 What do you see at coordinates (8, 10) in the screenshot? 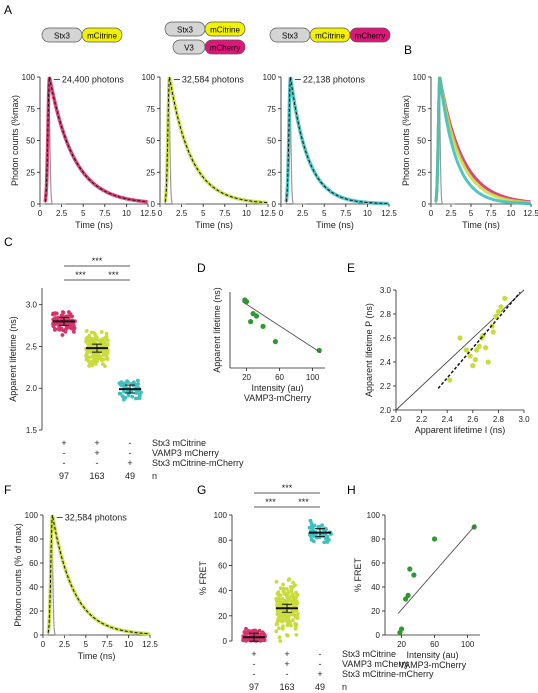
I see `panel-label-a: A` at bounding box center [8, 10].